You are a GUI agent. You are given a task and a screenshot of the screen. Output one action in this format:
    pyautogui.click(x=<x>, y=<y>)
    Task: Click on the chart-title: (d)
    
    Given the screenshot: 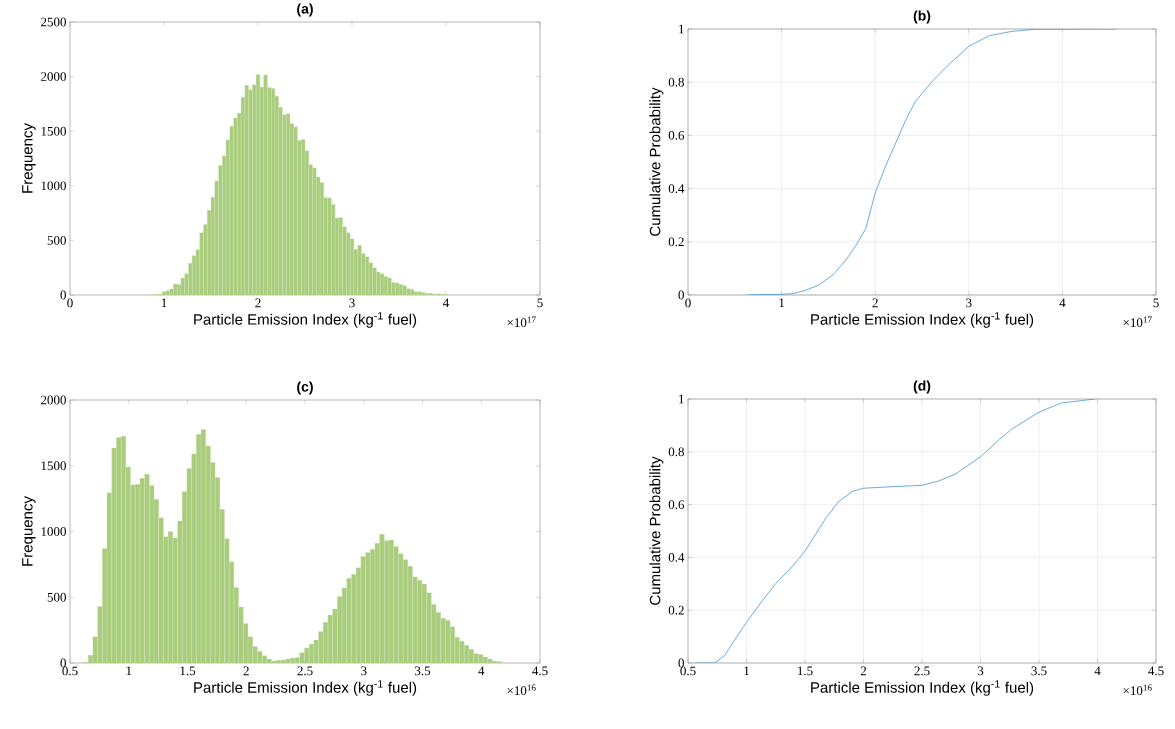 What is the action you would take?
    pyautogui.click(x=922, y=387)
    